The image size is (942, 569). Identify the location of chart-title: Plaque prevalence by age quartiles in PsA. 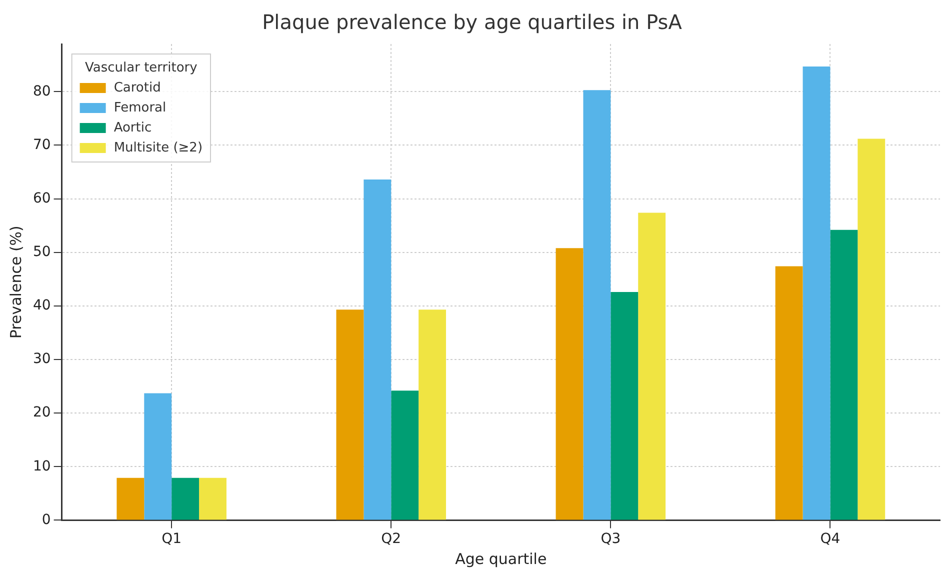
(472, 22).